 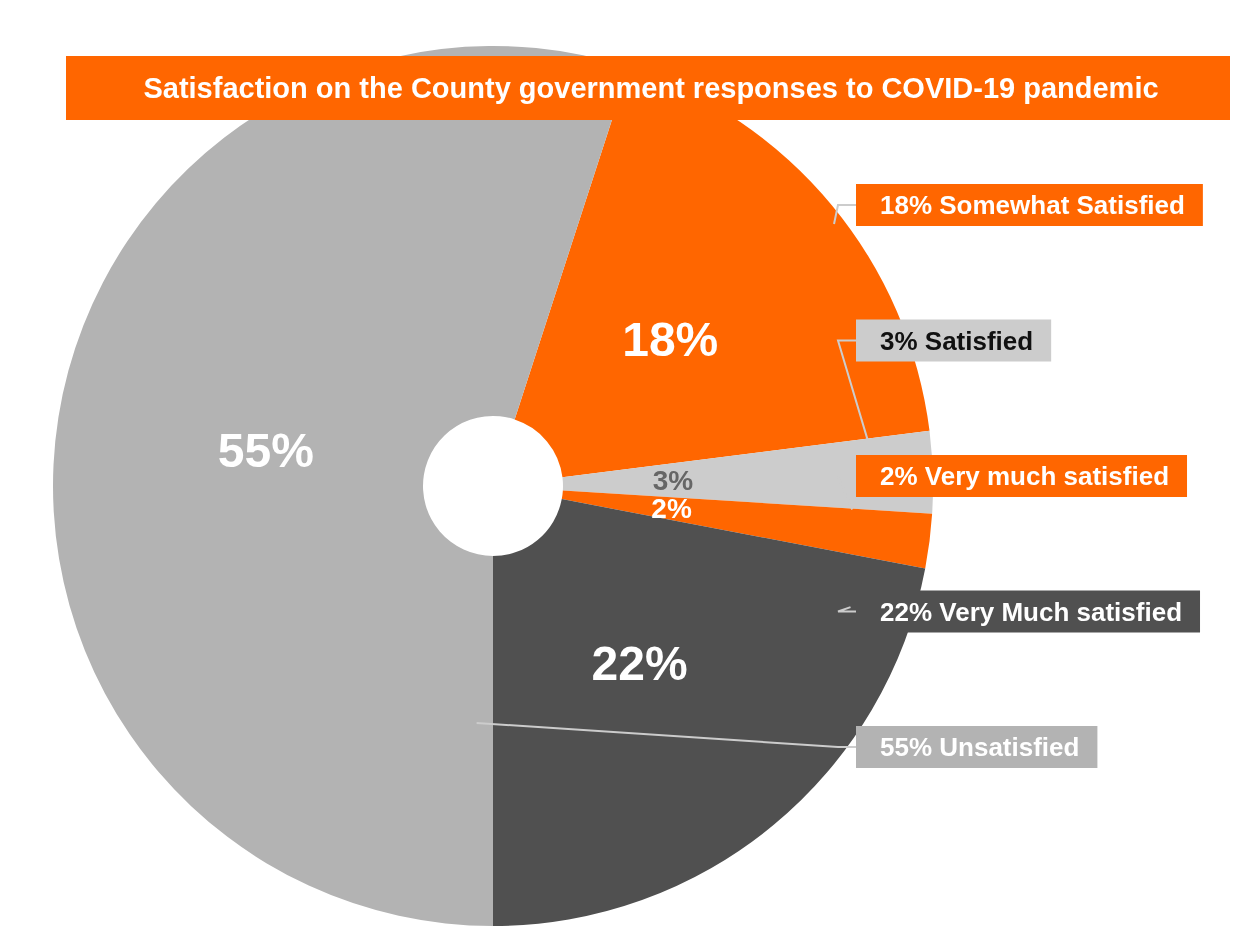 What do you see at coordinates (639, 663) in the screenshot?
I see `data-label: 22%` at bounding box center [639, 663].